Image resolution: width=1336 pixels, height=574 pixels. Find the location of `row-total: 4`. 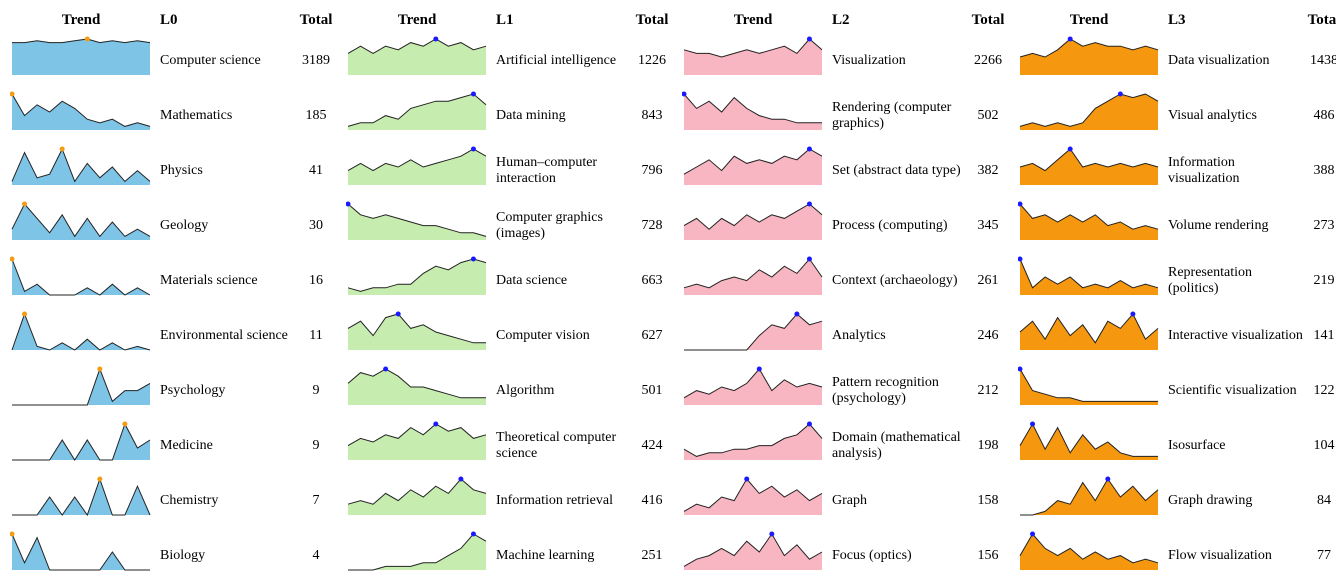

row-total: 4 is located at coordinates (316, 555).